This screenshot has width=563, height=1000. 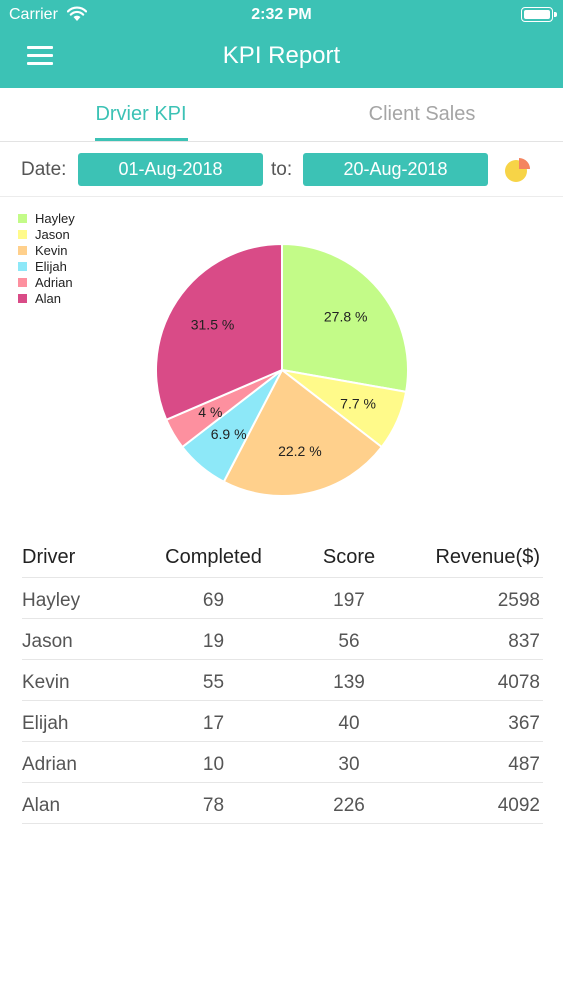 What do you see at coordinates (213, 723) in the screenshot?
I see `cell-completed: 17` at bounding box center [213, 723].